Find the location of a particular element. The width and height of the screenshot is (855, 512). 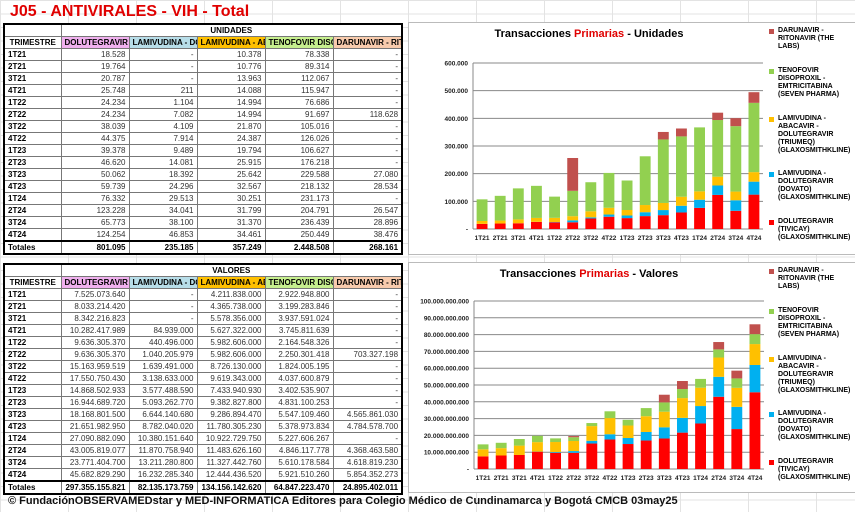

value-cell: 2.922.948.800 is located at coordinates (299, 294).